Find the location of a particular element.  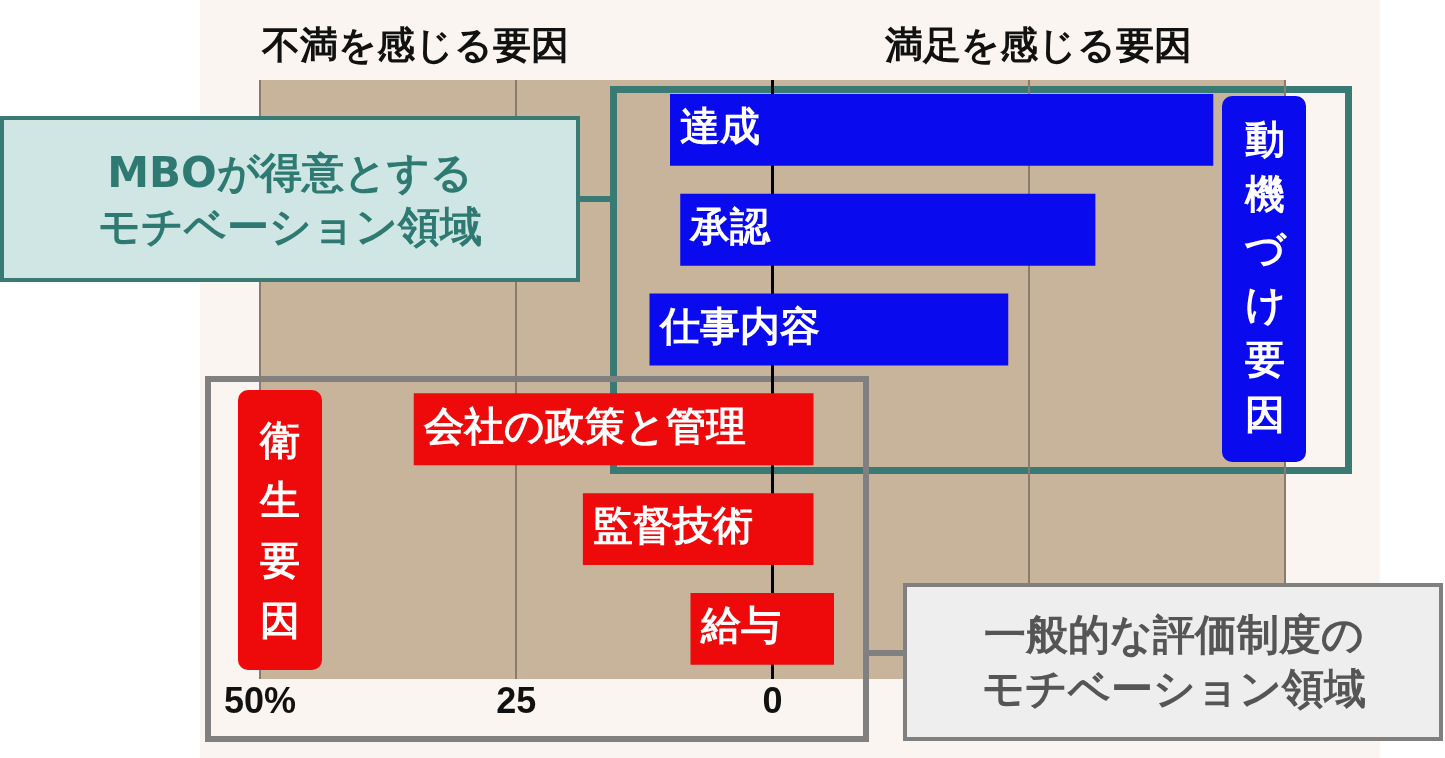

x-tick-label: 0 is located at coordinates (772, 701).